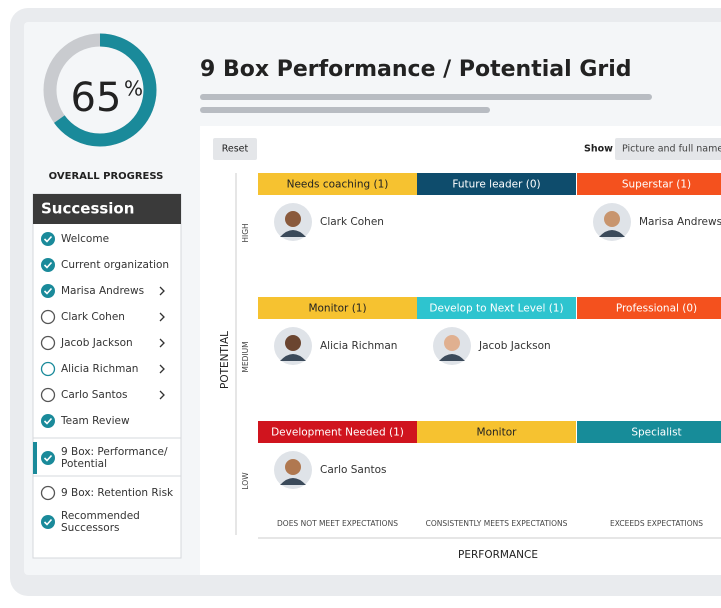  I want to click on box-title: Professional (0), so click(656, 309).